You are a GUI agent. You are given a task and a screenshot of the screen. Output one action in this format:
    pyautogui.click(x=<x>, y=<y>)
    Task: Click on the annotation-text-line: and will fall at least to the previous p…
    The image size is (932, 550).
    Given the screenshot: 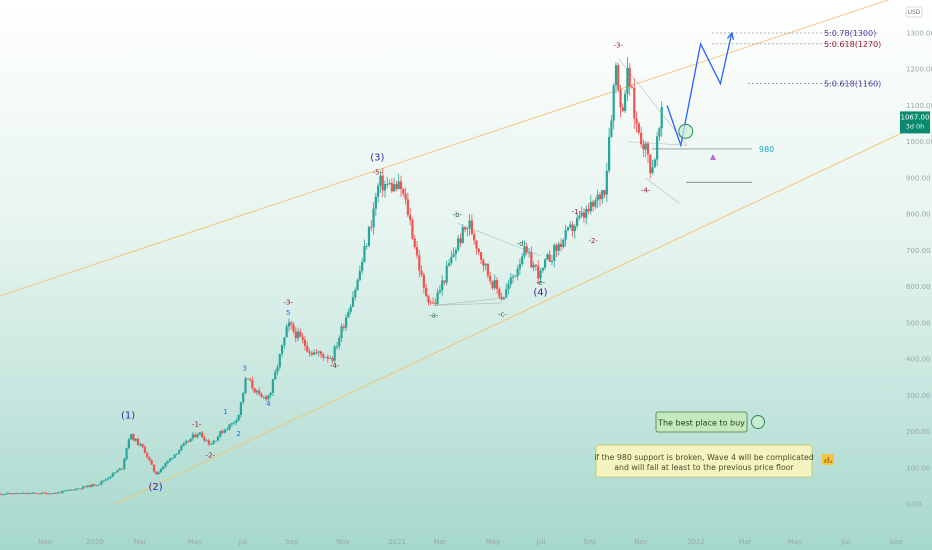 What is the action you would take?
    pyautogui.click(x=704, y=467)
    